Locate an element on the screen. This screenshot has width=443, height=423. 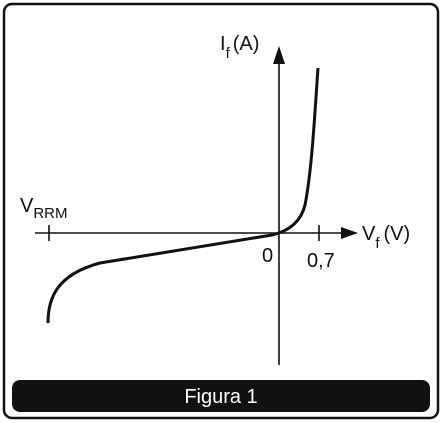
caption: Figura 1 is located at coordinates (220, 397).